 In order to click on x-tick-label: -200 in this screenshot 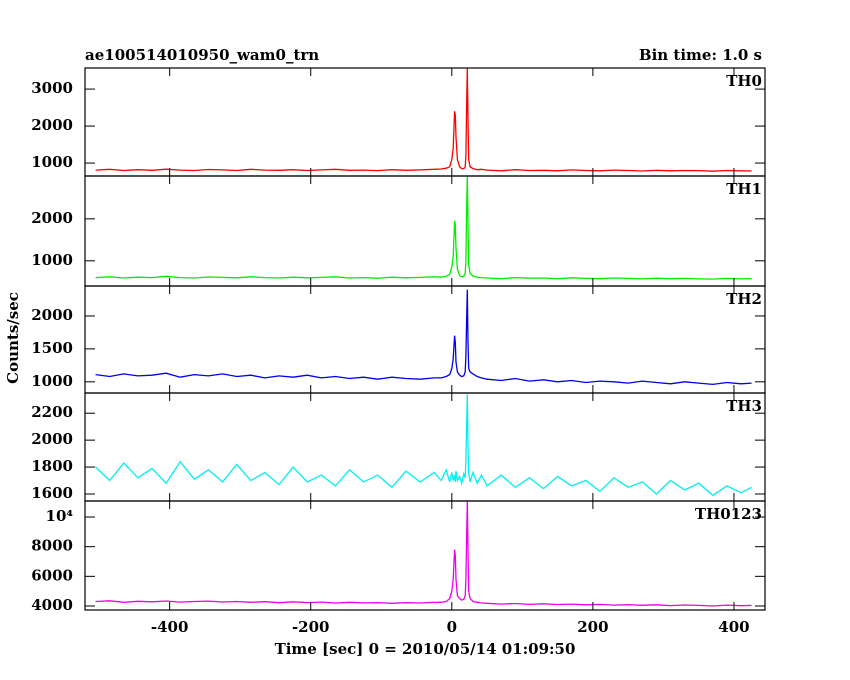, I will do `click(311, 627)`.